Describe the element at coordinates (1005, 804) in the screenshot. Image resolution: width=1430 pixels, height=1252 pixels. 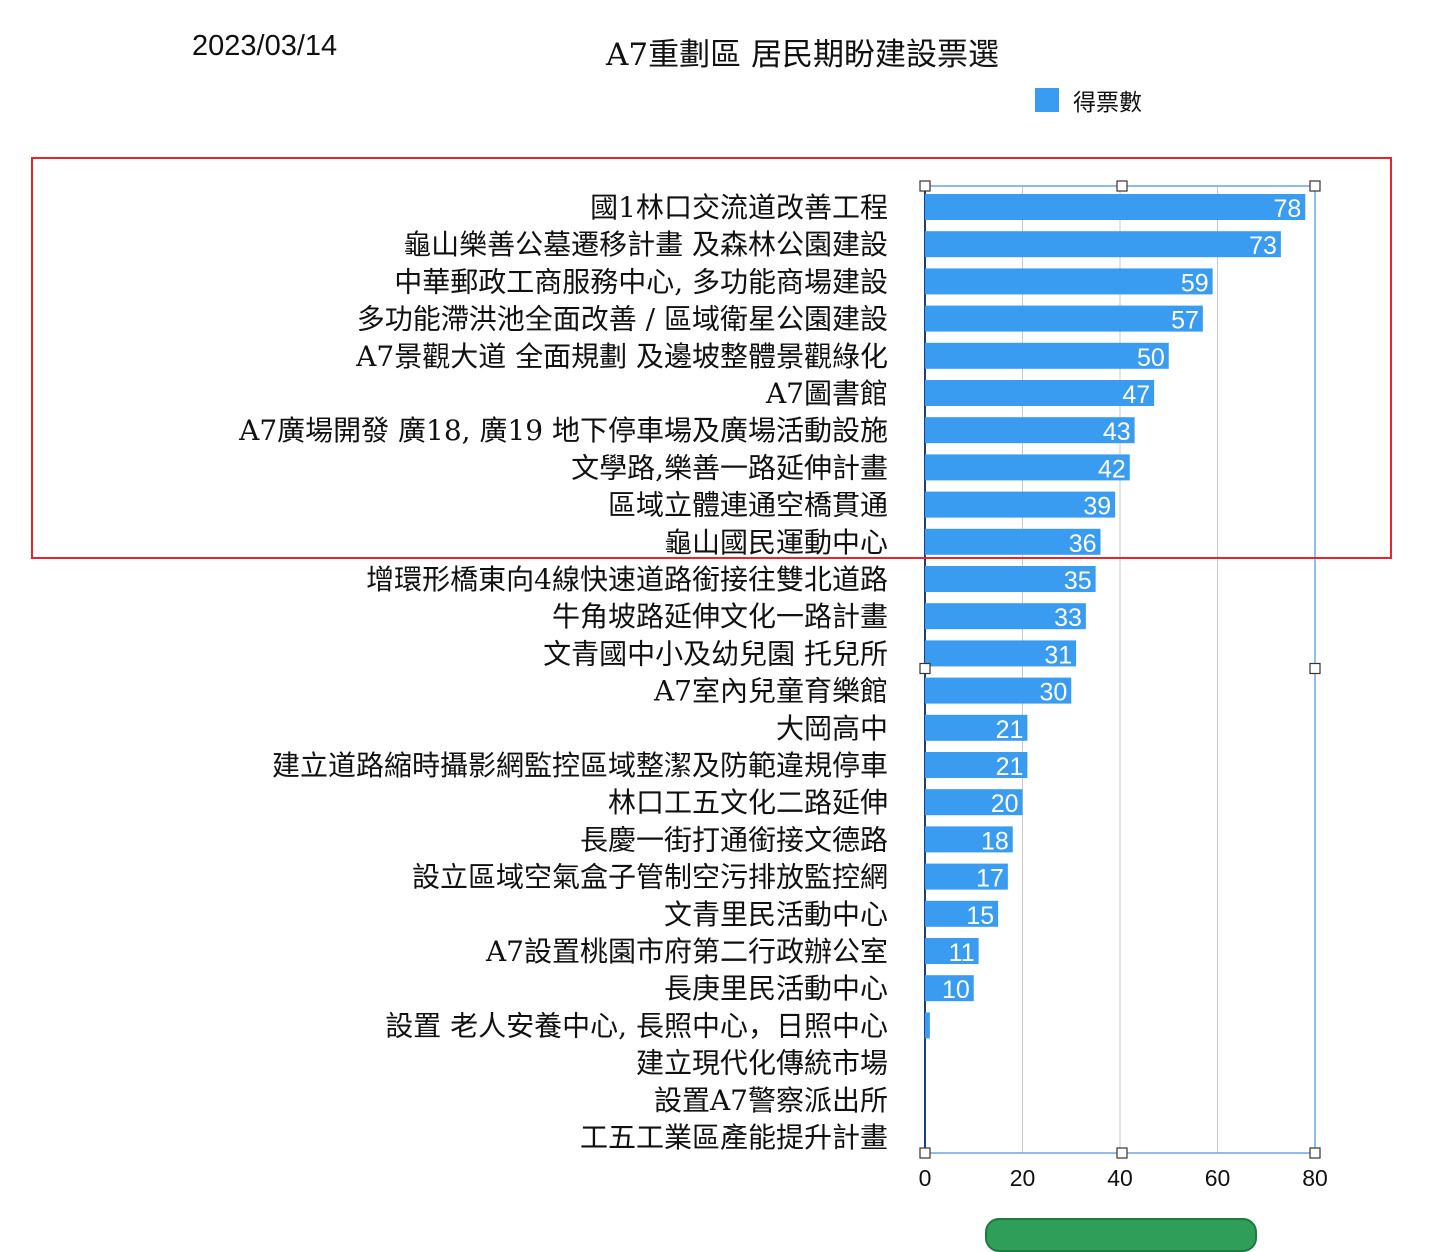
I see `data-label: 20` at that location.